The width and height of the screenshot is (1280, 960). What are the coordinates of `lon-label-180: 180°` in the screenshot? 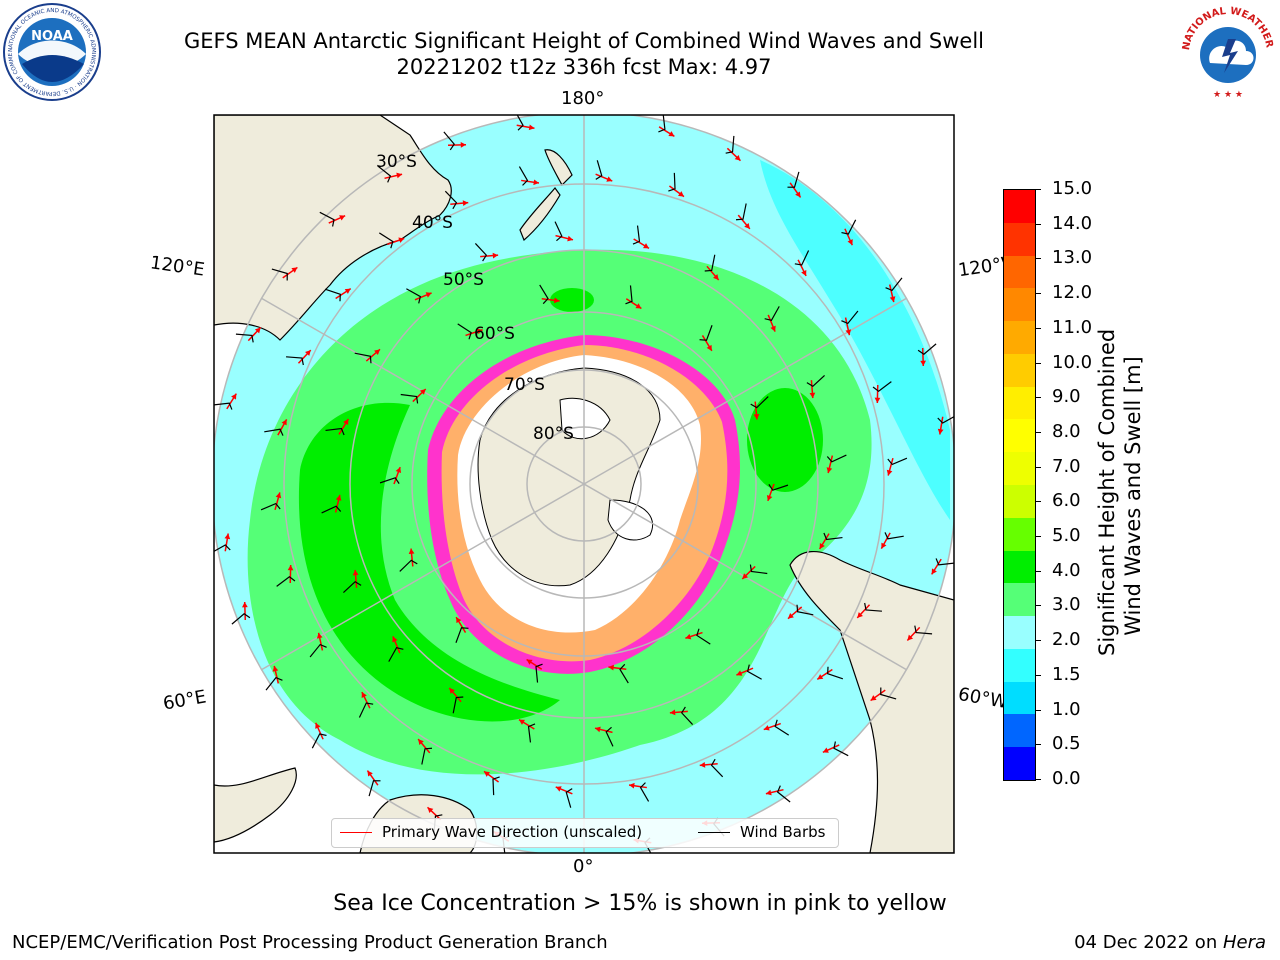 It's located at (583, 98).